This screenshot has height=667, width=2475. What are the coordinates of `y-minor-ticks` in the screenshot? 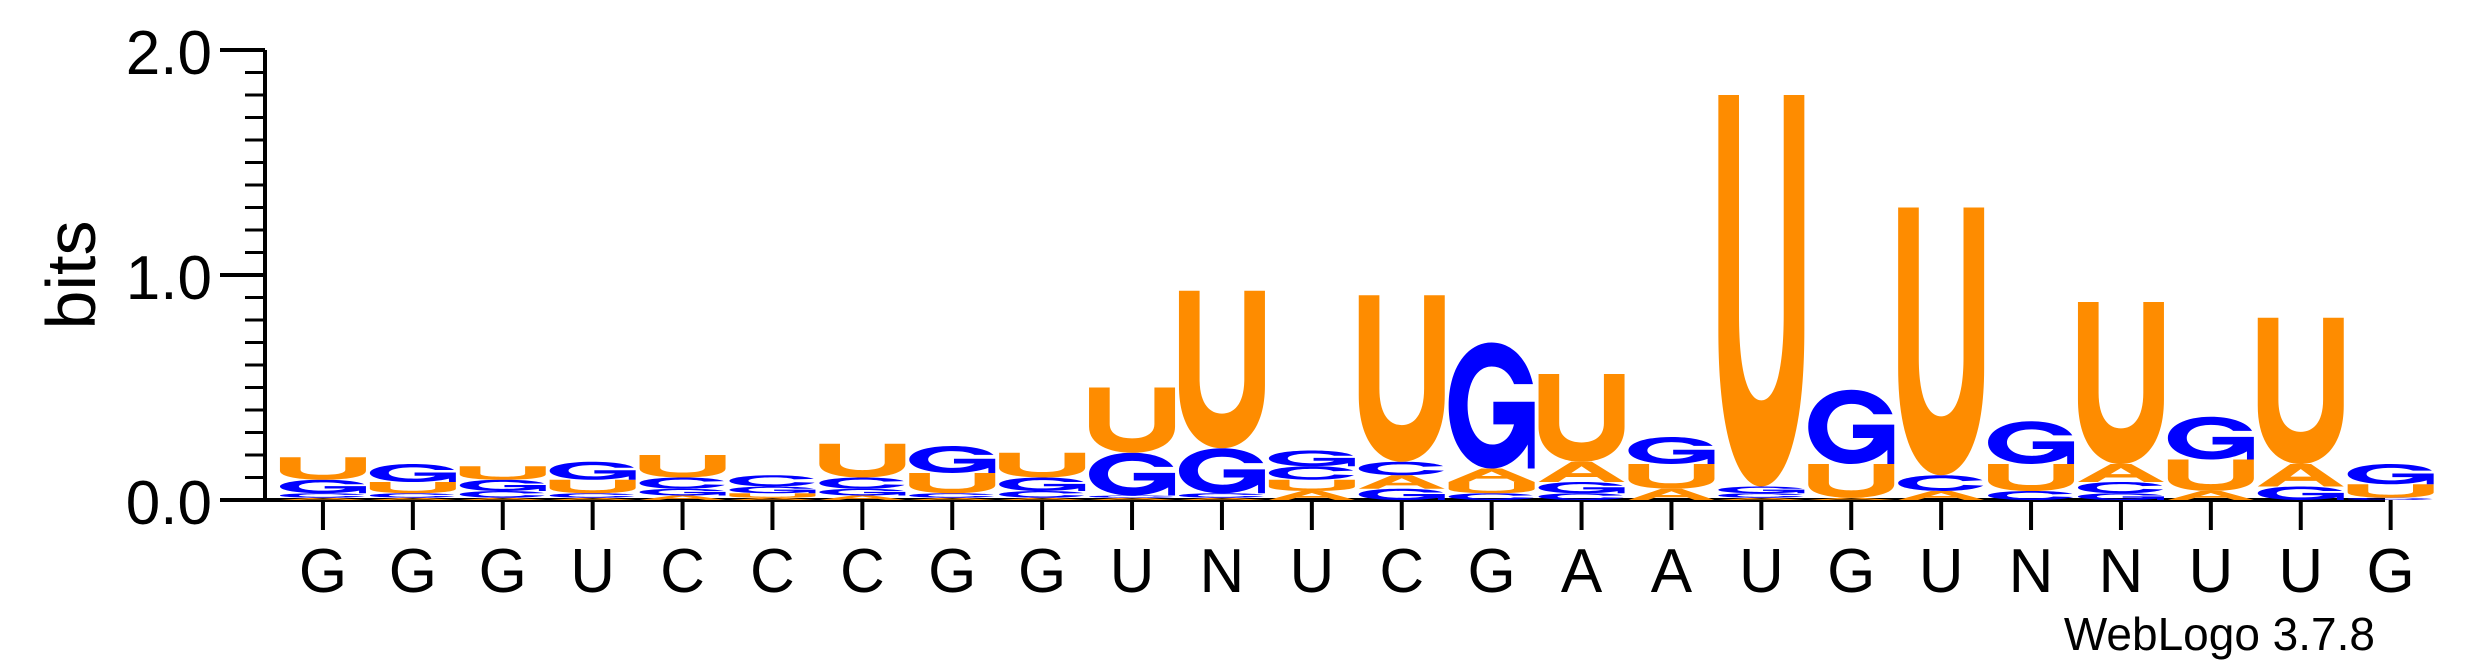 It's located at (255, 275).